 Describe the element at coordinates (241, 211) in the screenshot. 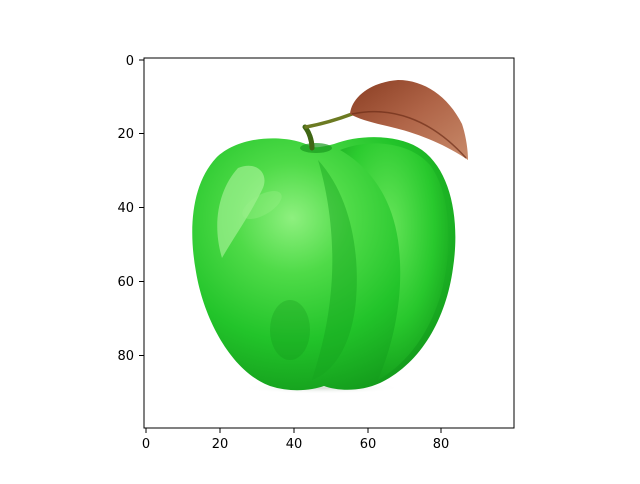

I see `apple-highlight` at that location.